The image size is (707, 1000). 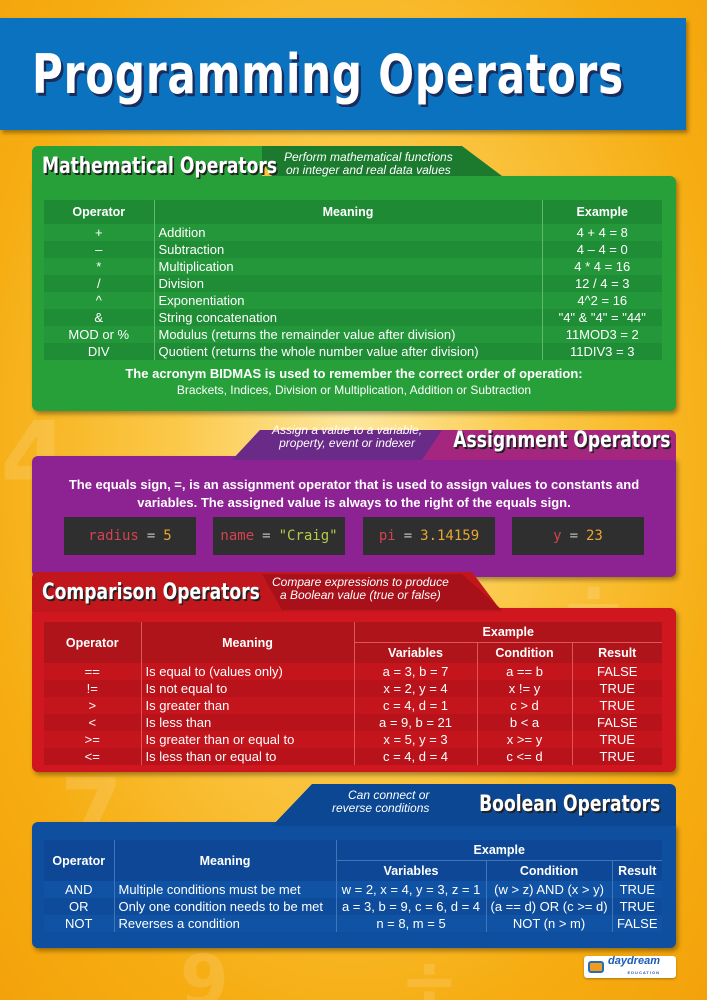 I want to click on header-operator: Operator, so click(x=99, y=212).